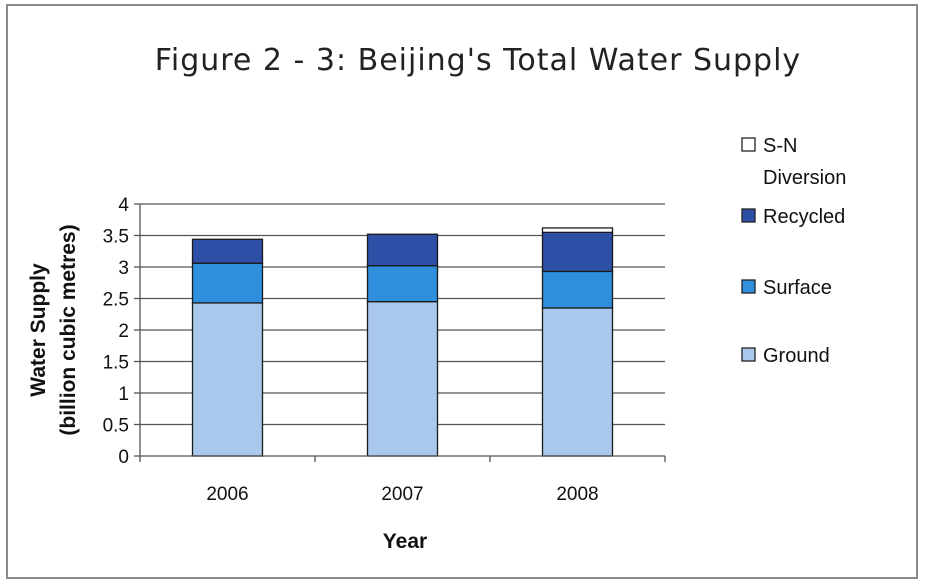  What do you see at coordinates (116, 300) in the screenshot?
I see `y-tick-label: 2.5` at bounding box center [116, 300].